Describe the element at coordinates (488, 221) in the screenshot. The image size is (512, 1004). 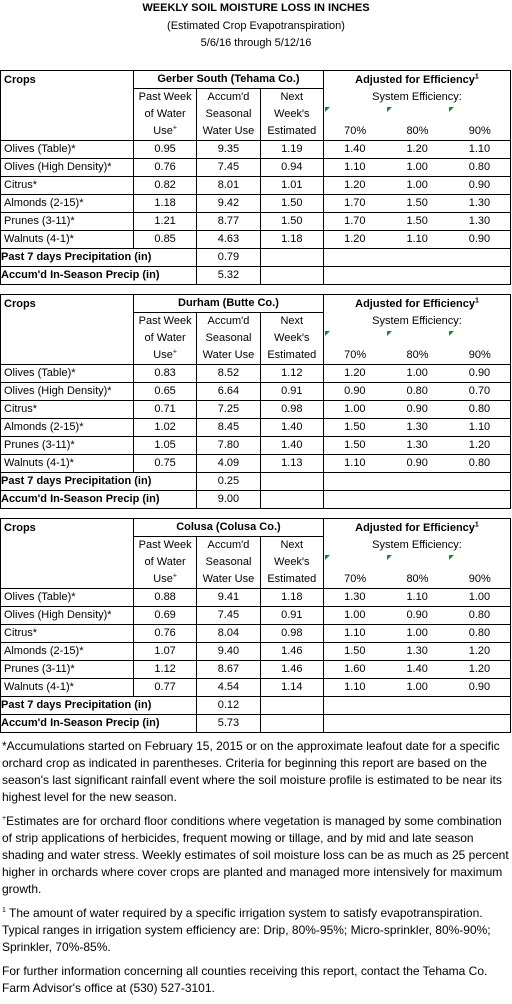
I see `eff-90-value: 1.30` at that location.